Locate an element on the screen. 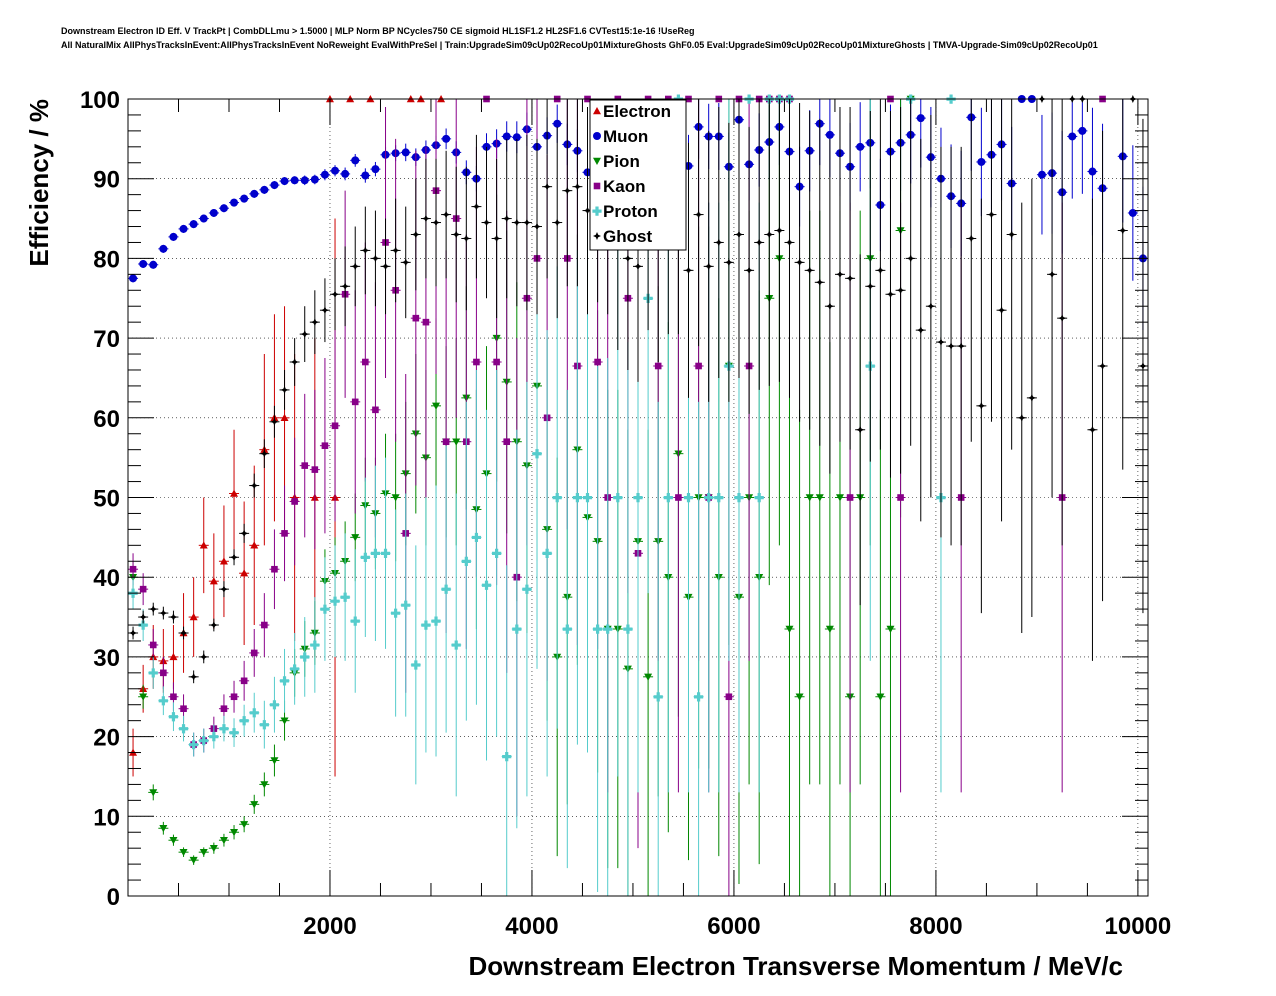  legend-muon-label: Muon is located at coordinates (625, 136).